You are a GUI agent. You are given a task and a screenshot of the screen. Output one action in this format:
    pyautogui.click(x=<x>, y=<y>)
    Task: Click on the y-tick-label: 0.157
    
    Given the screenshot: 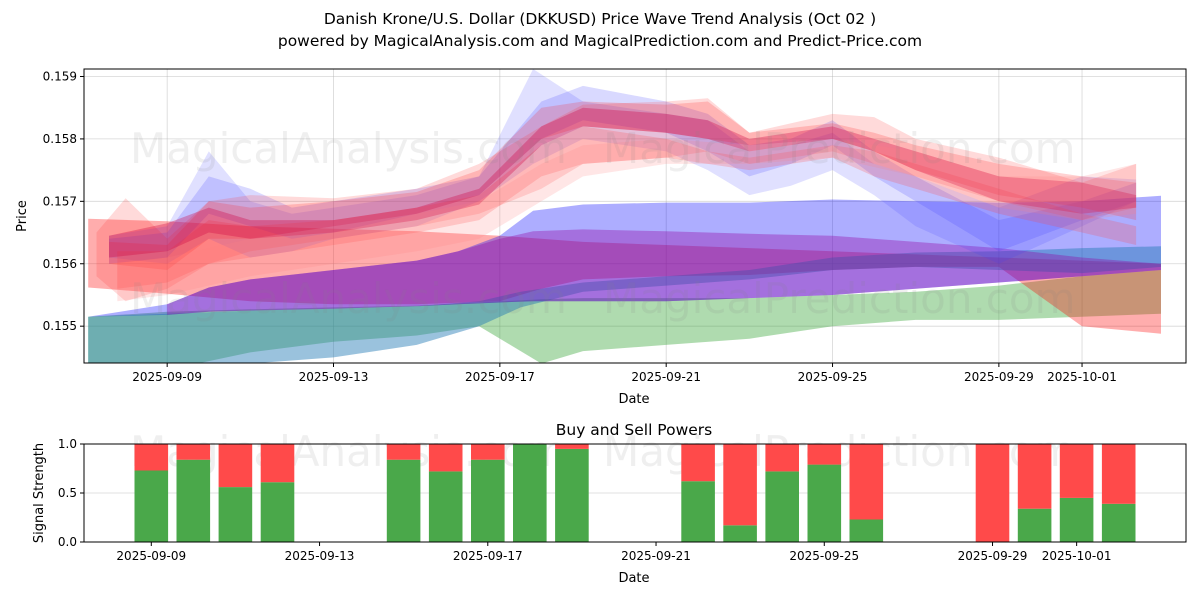 What is the action you would take?
    pyautogui.click(x=60, y=201)
    